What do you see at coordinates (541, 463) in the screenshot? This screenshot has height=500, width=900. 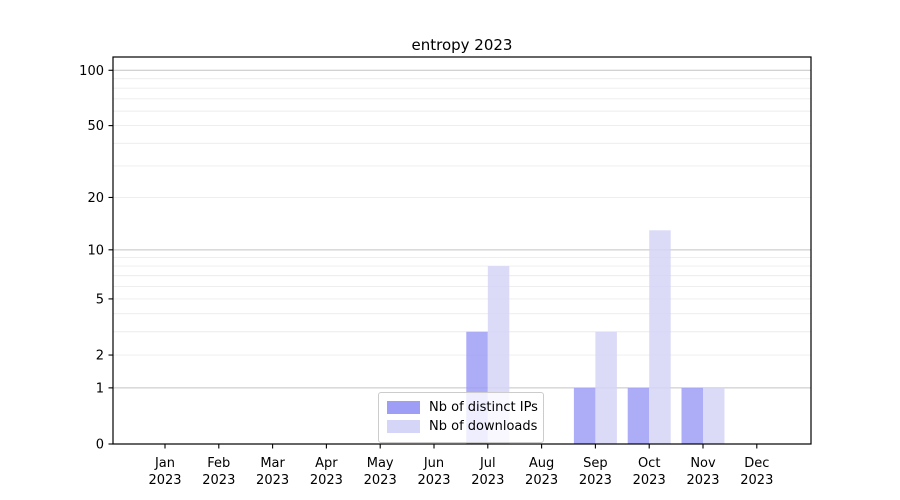 I see `x-tick-label-month: Aug` at bounding box center [541, 463].